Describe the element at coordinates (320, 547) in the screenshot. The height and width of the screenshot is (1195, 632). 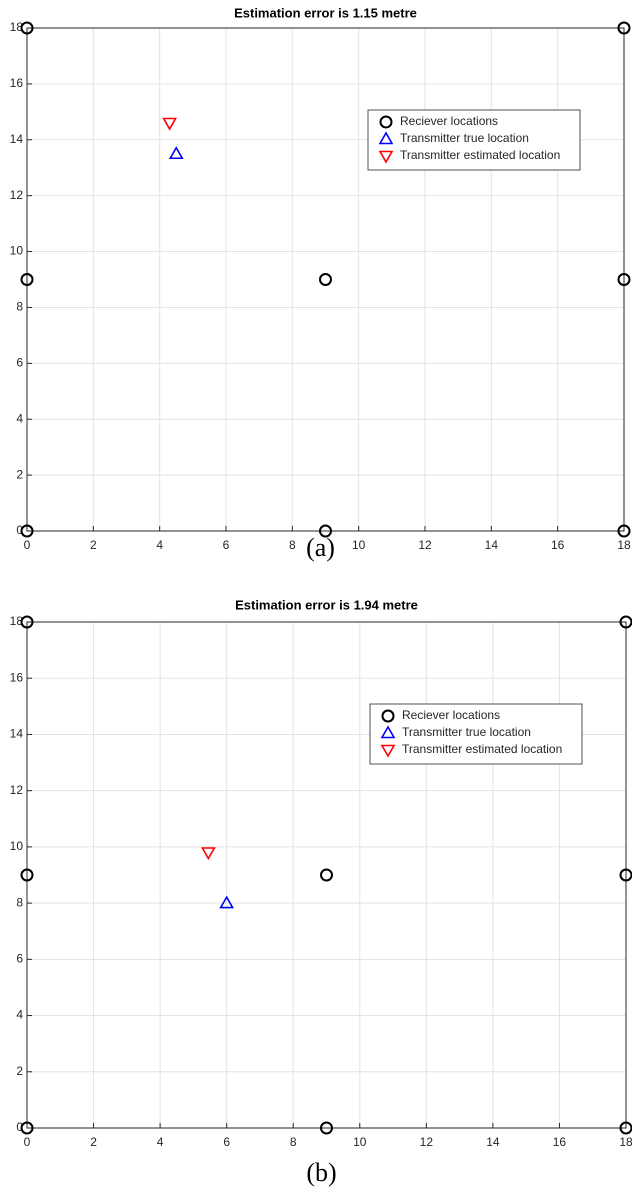
I see `caption: (a)` at that location.